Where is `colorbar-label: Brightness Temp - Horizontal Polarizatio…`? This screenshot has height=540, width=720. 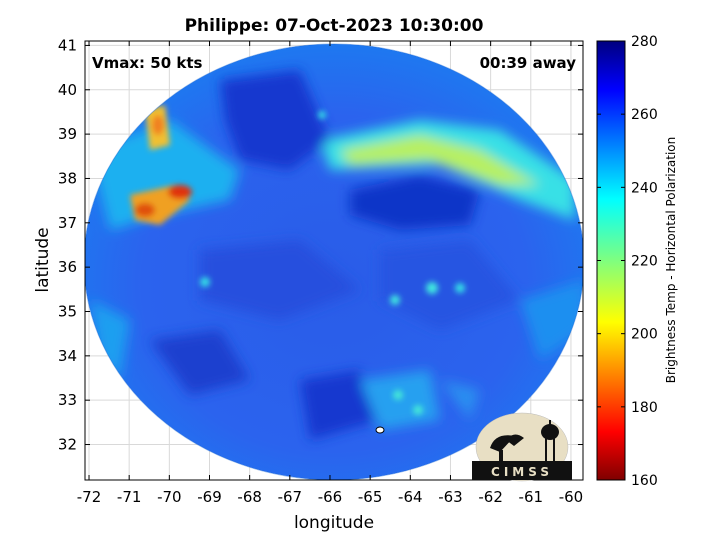 colorbar-label: Brightness Temp - Horizontal Polarizatio… is located at coordinates (671, 260).